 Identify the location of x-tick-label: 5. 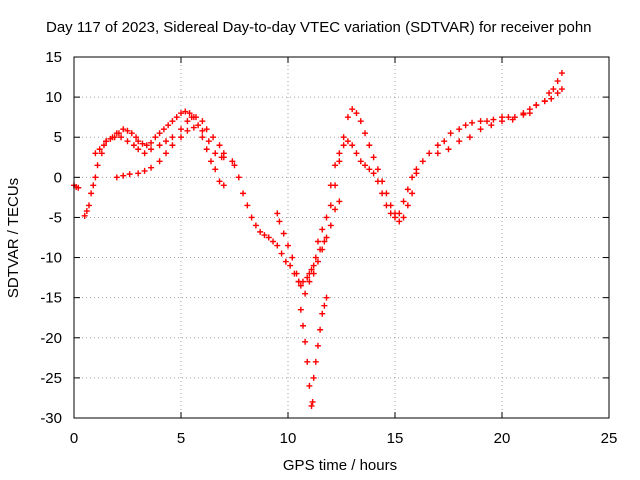
(181, 438).